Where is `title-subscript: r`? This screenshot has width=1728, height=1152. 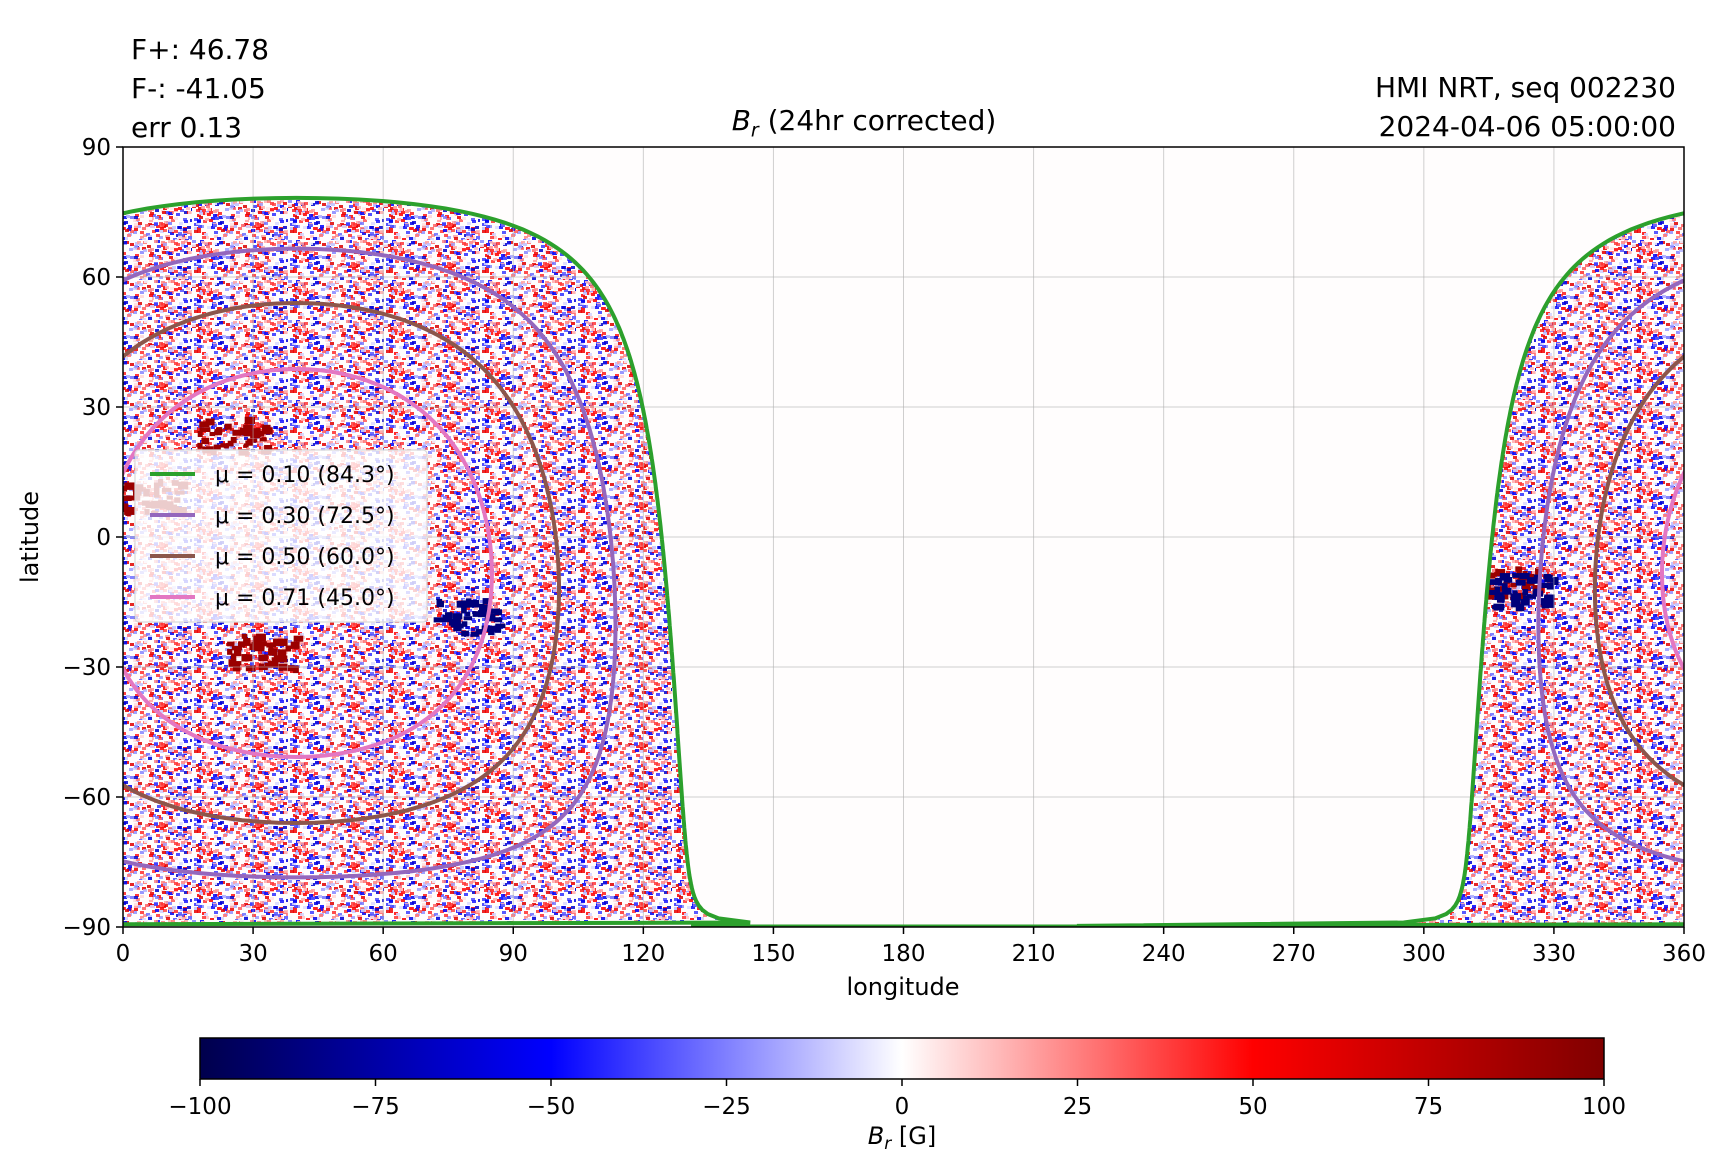
title-subscript: r is located at coordinates (754, 130).